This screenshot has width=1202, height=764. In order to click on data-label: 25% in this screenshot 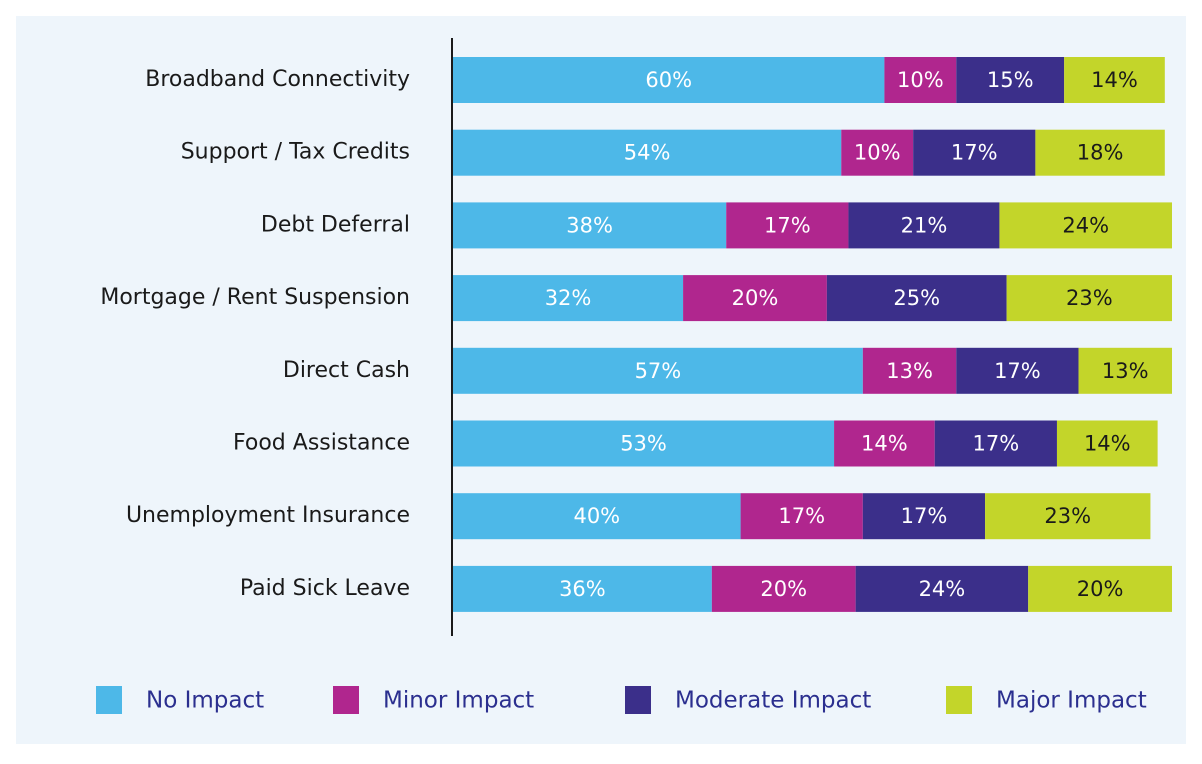, I will do `click(916, 298)`.